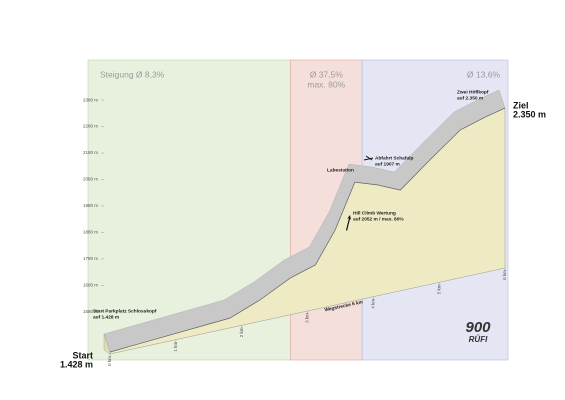  I want to click on y-tick-label: 2280 m, so click(90, 126).